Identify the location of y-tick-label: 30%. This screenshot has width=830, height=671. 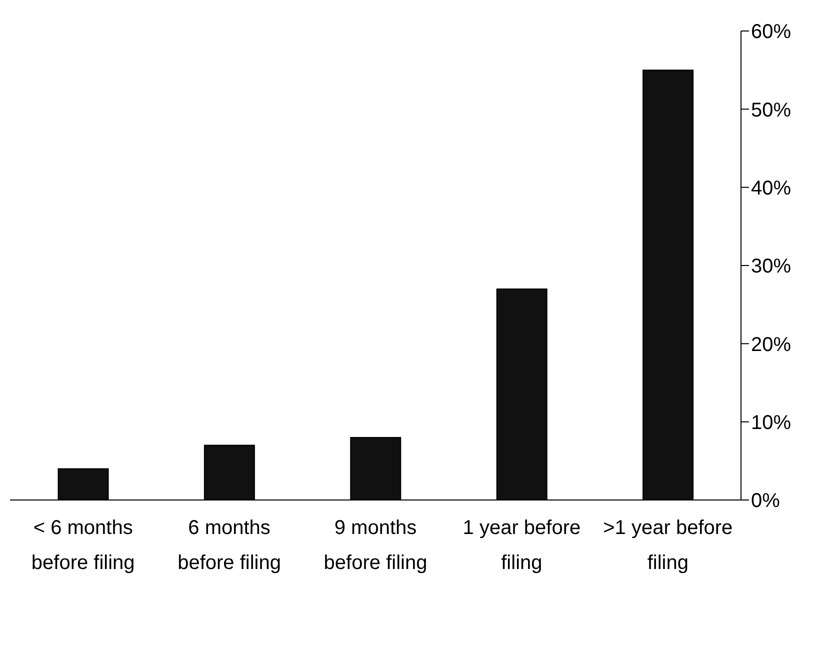
(771, 267).